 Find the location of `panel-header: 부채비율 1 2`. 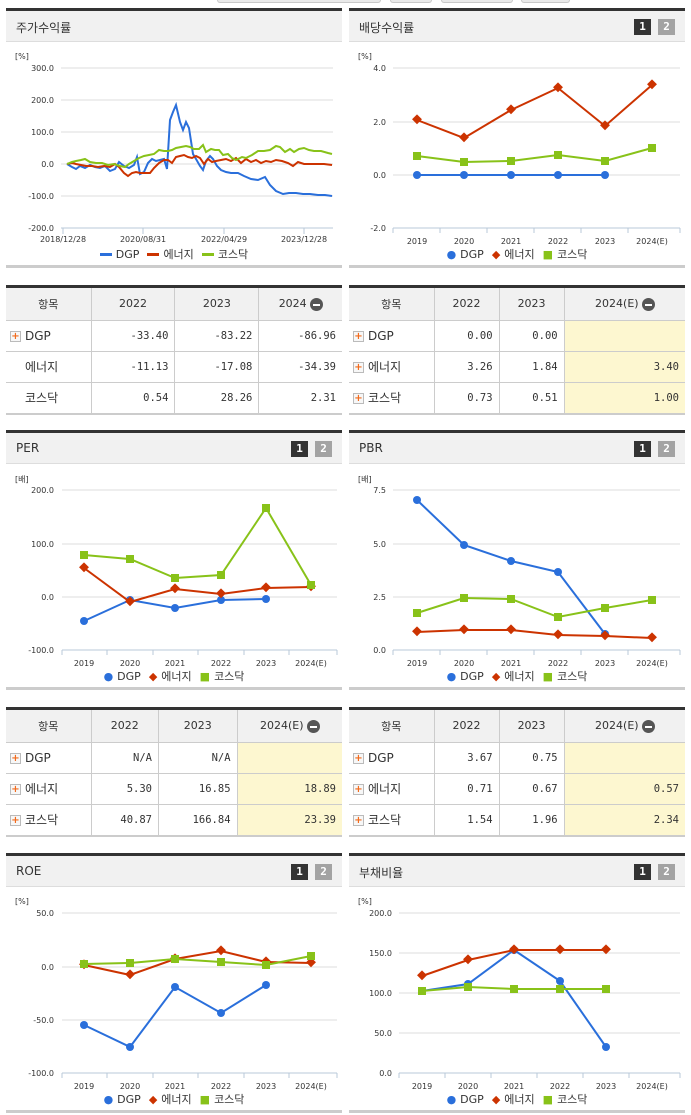

panel-header: 부채비율 1 2 is located at coordinates (517, 871).